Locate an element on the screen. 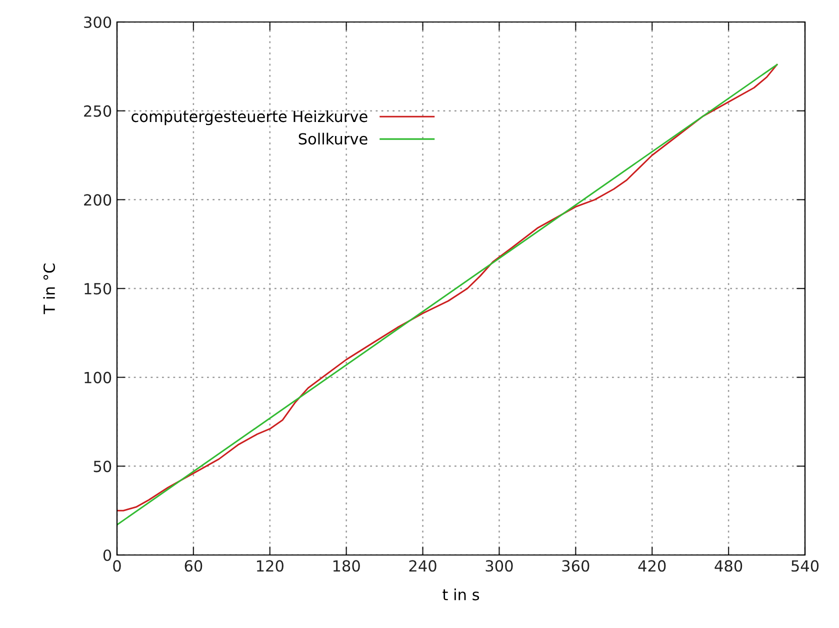  x-tick-label: 480 is located at coordinates (728, 566).